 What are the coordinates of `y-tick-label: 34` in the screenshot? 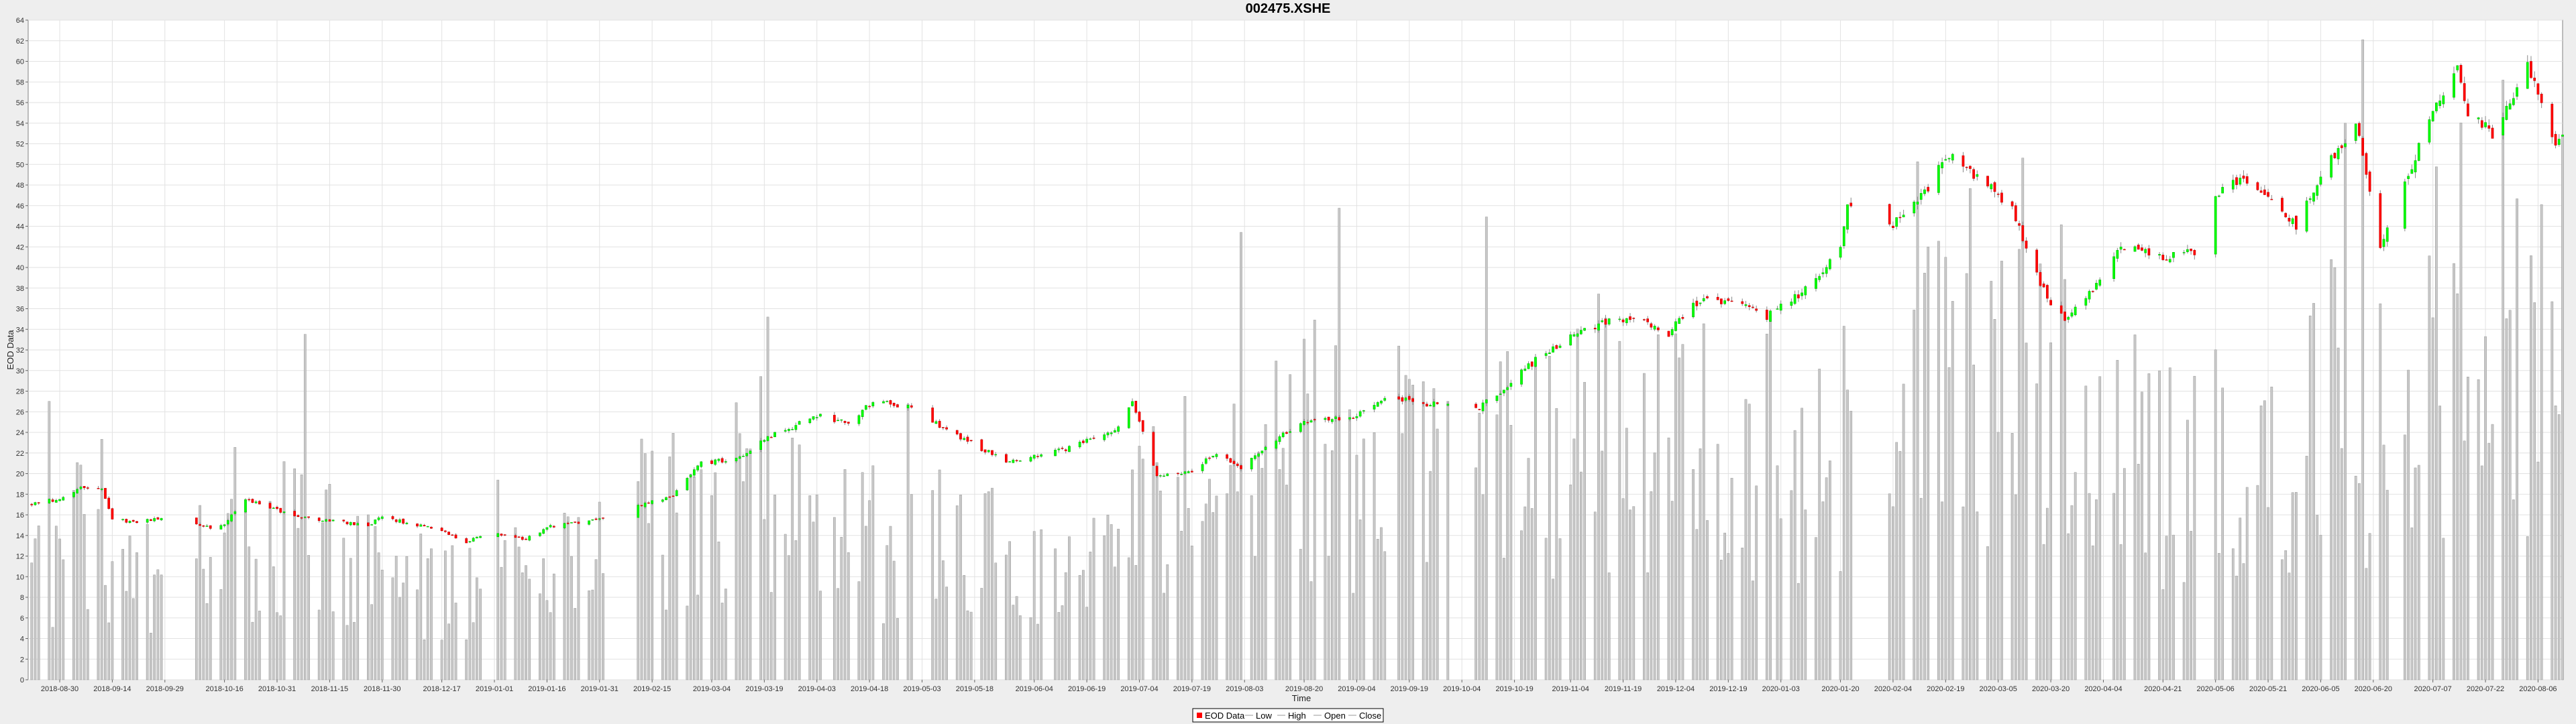 It's located at (20, 330).